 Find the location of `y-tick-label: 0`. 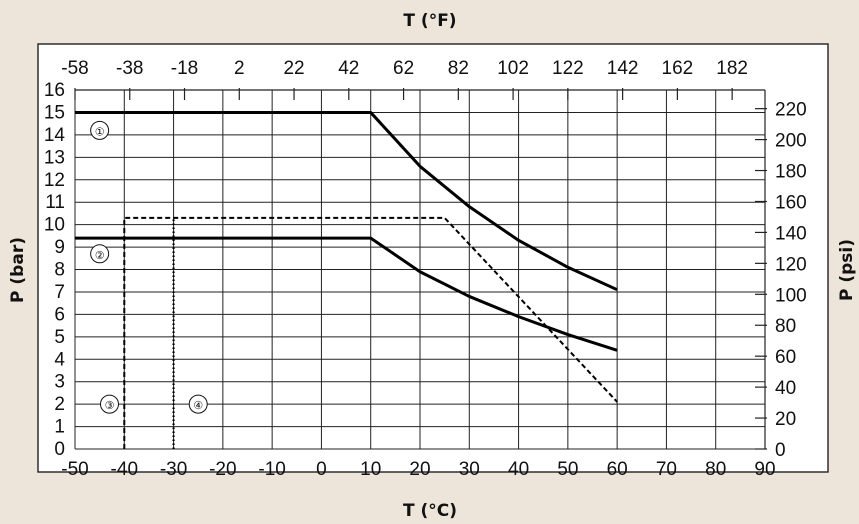

y-tick-label: 0 is located at coordinates (59, 449).